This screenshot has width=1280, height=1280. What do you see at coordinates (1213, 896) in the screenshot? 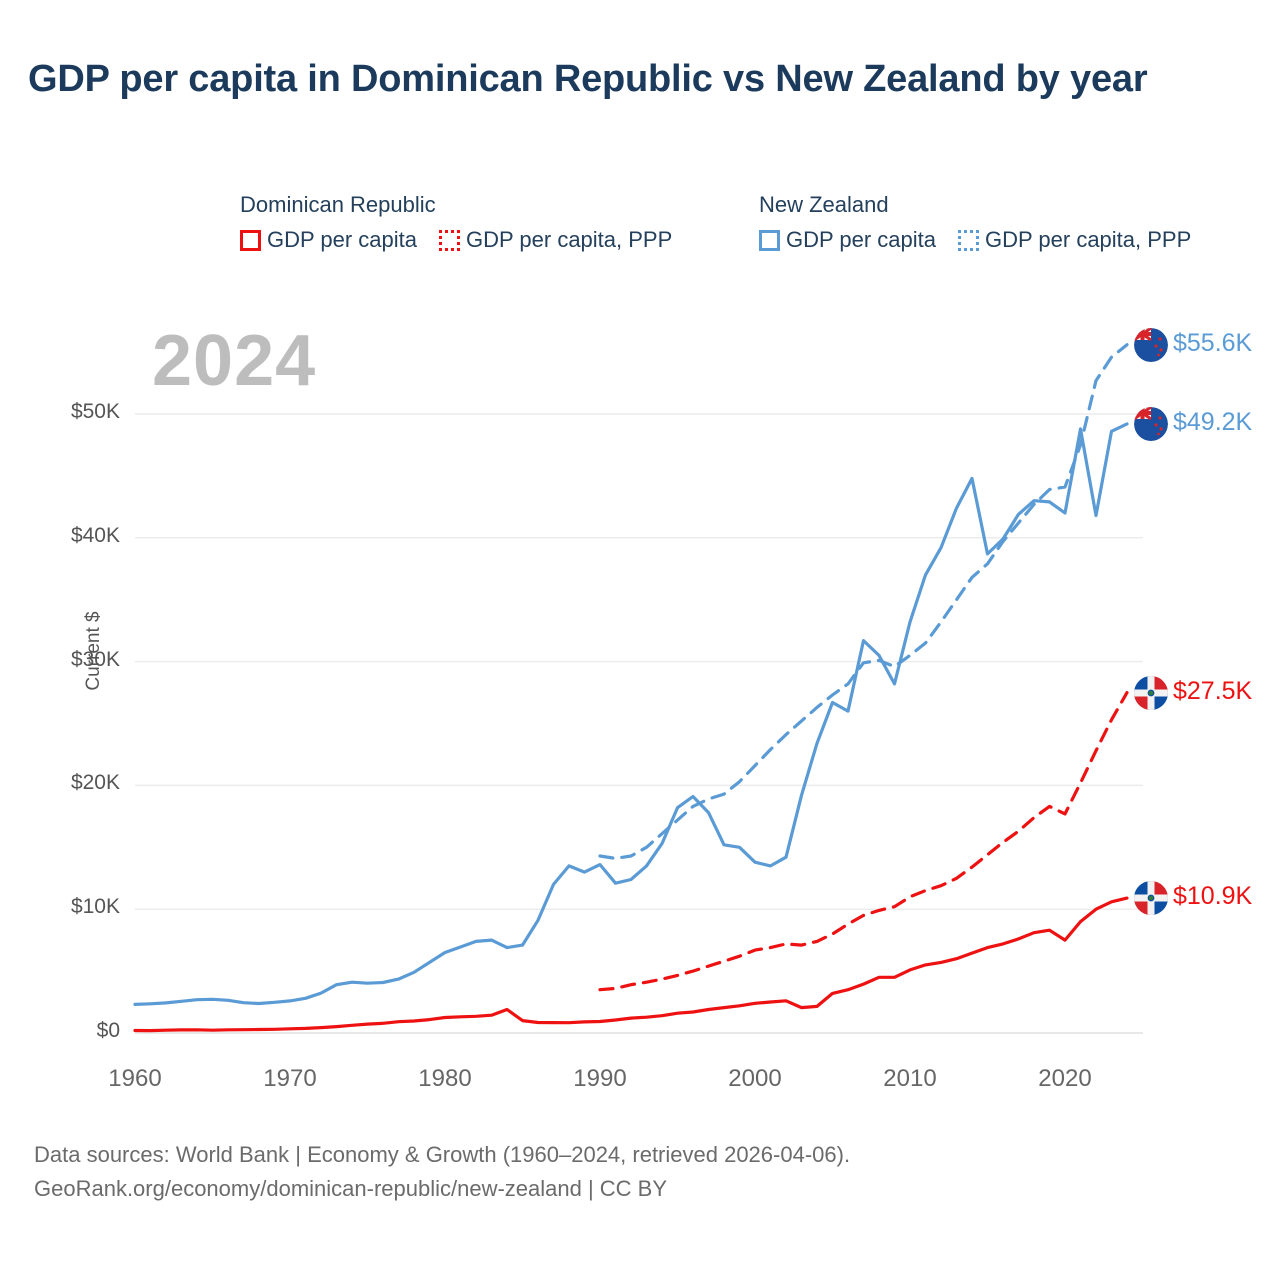
I see `series-end-value-label: $10.9K` at bounding box center [1213, 896].